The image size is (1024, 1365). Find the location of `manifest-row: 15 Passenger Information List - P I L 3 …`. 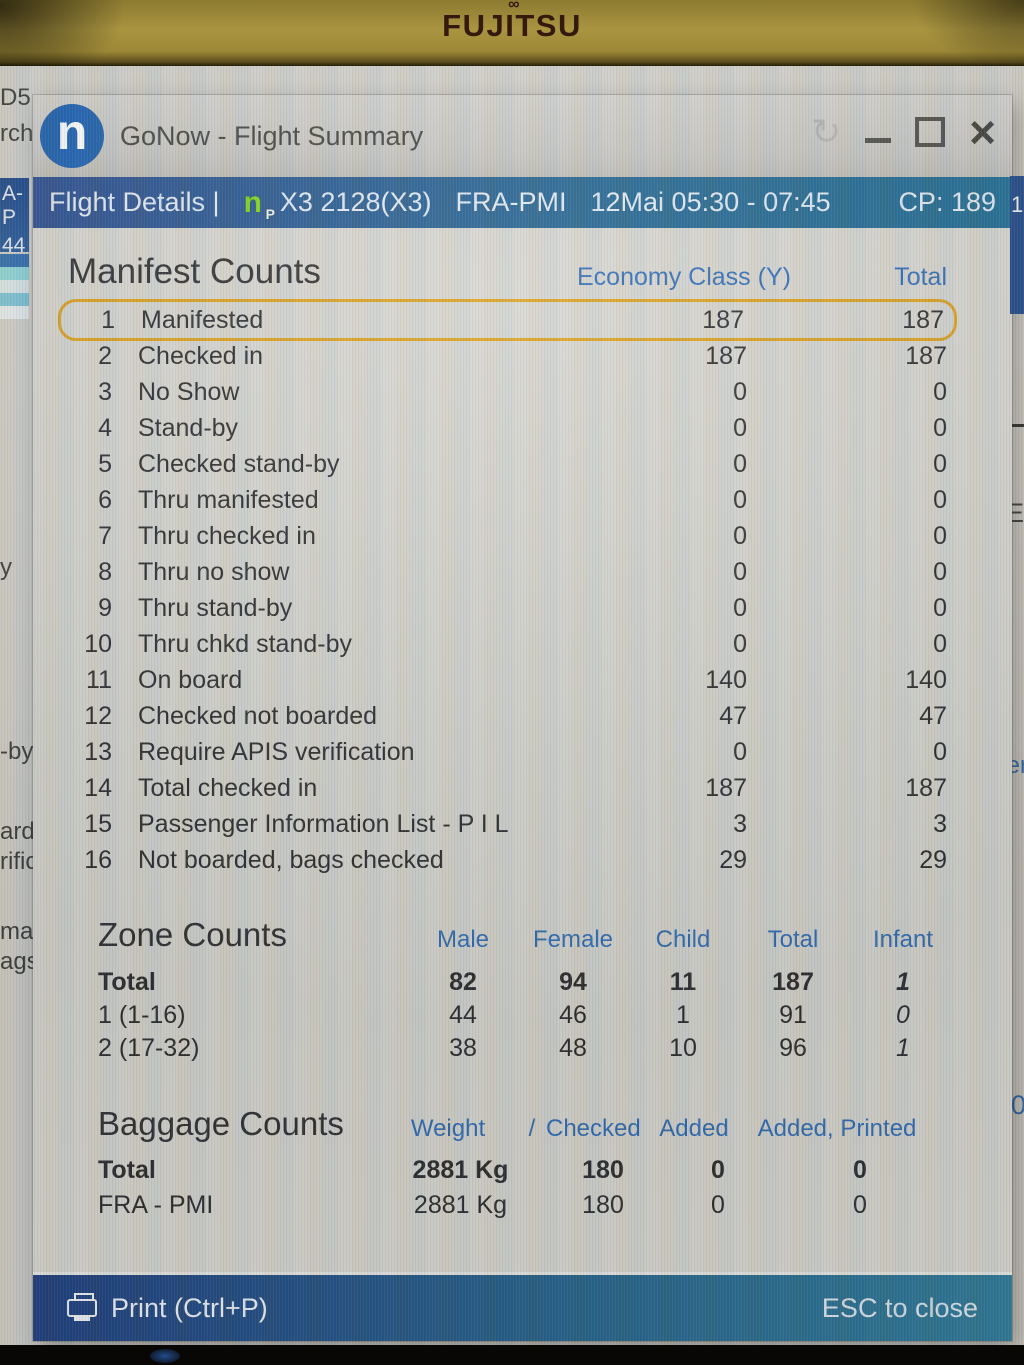

manifest-row: 15 Passenger Information List - P I L 3 … is located at coordinates (507, 824).